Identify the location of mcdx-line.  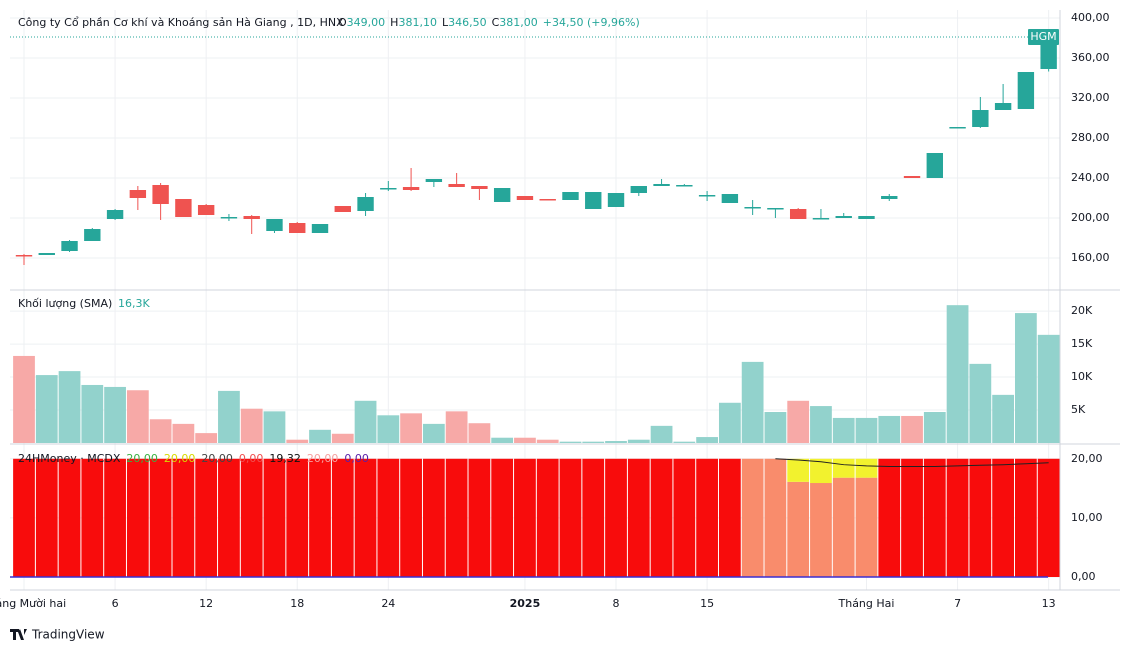
(912, 462).